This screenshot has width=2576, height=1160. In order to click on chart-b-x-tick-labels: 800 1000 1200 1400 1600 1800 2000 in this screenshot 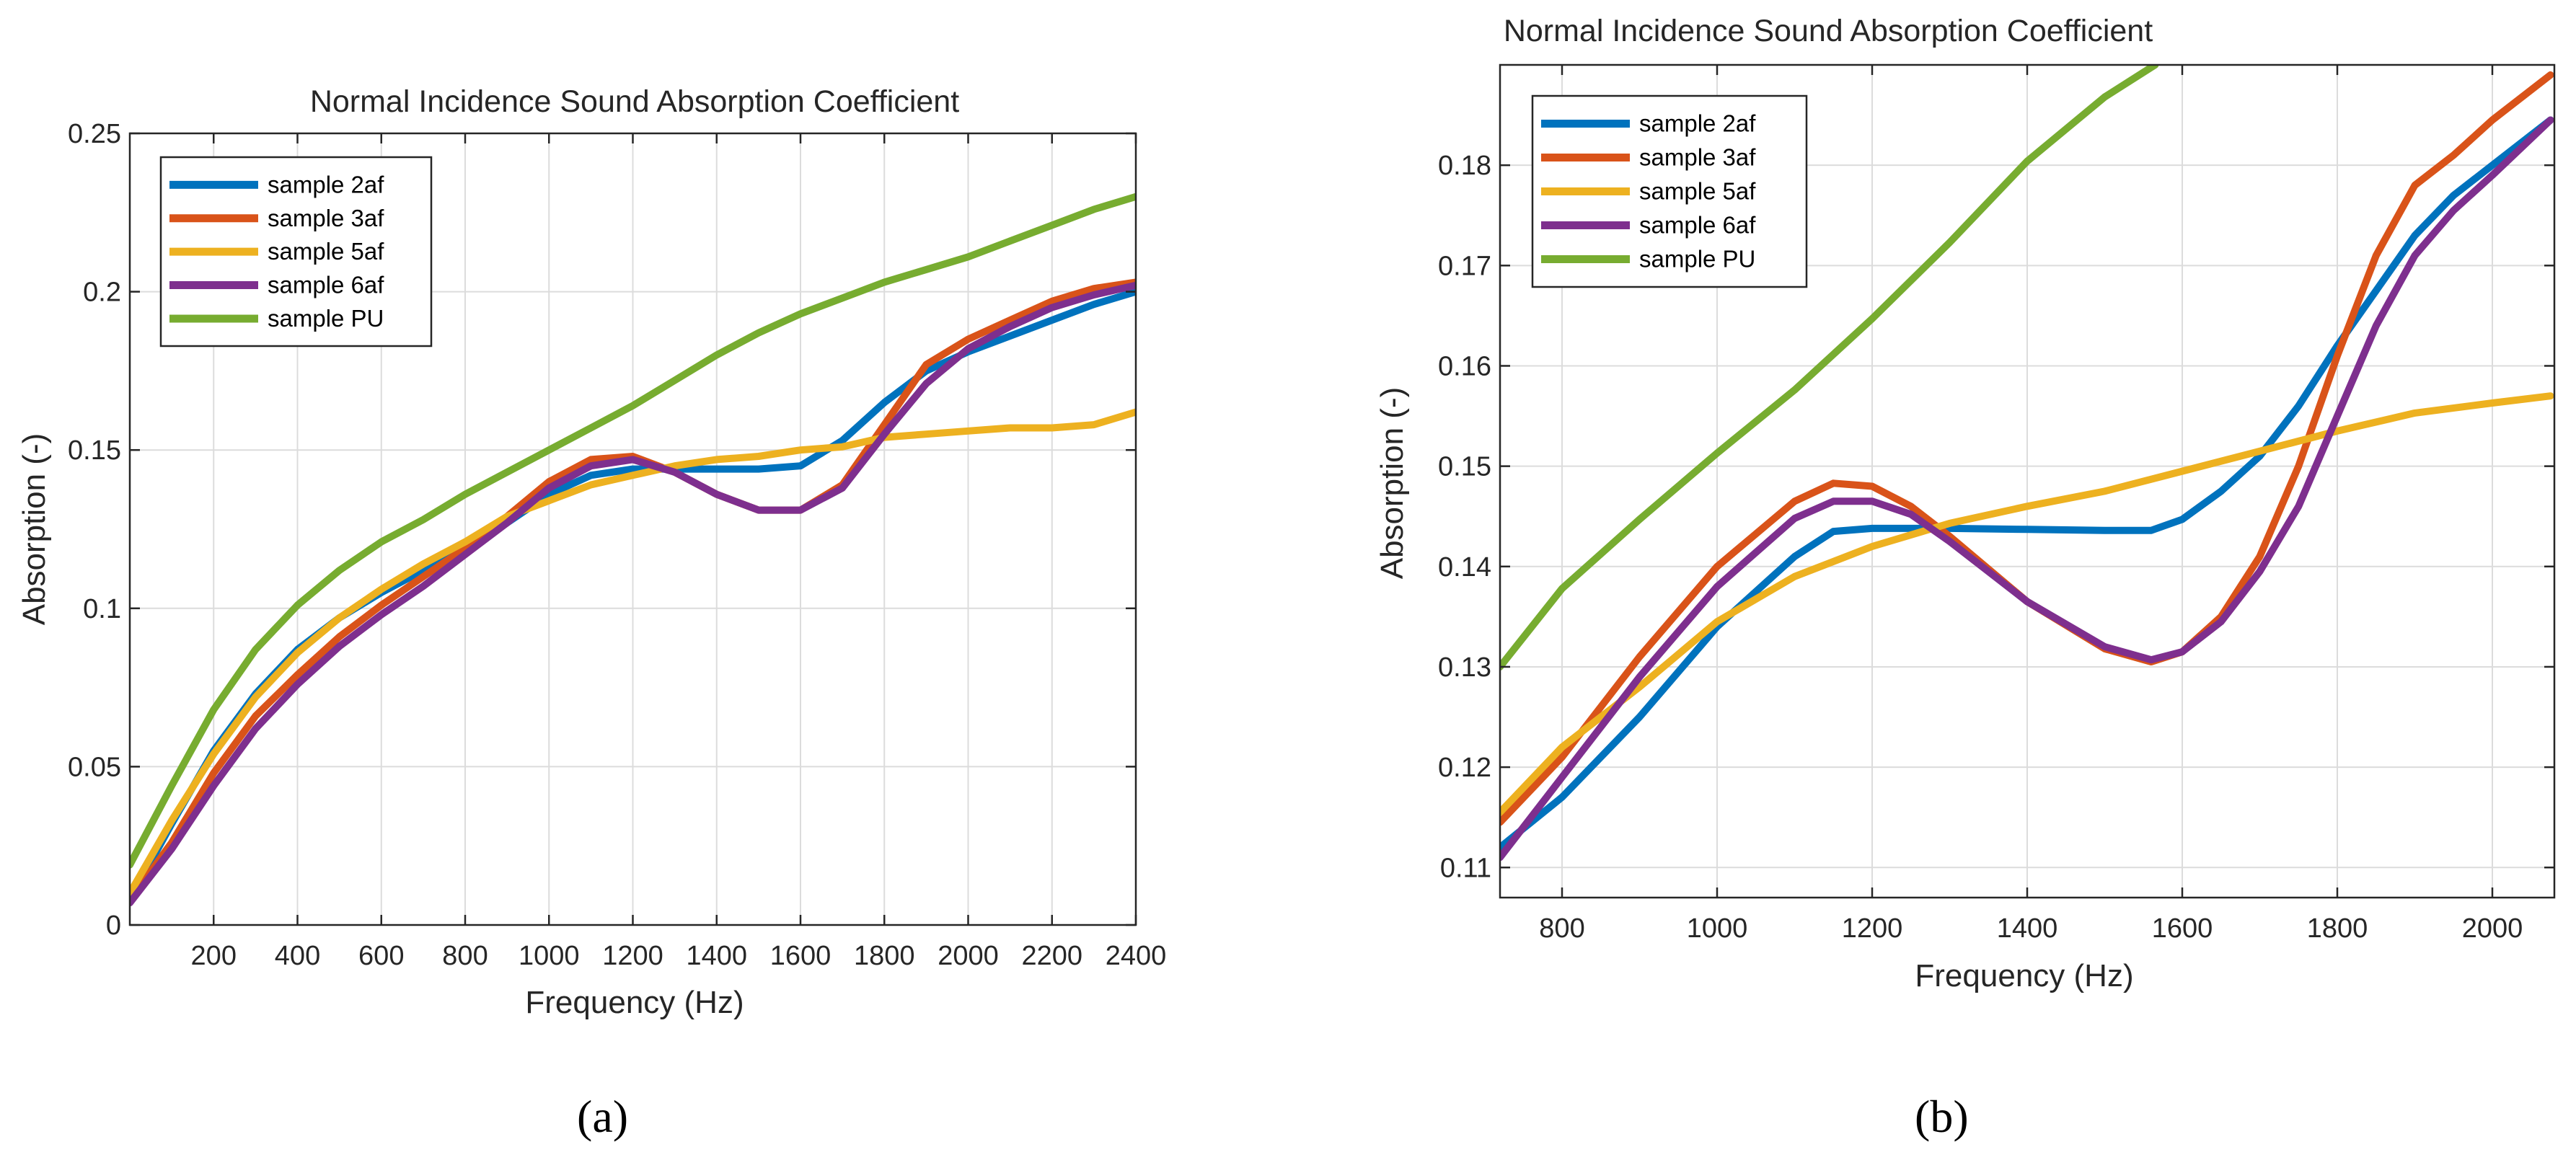, I will do `click(2031, 929)`.